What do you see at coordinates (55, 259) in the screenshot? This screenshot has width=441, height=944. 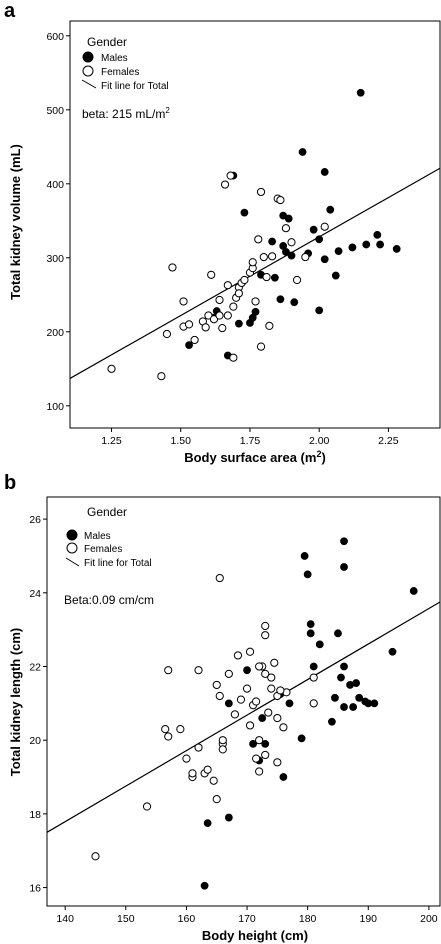 I see `y-tick-label: 300` at bounding box center [55, 259].